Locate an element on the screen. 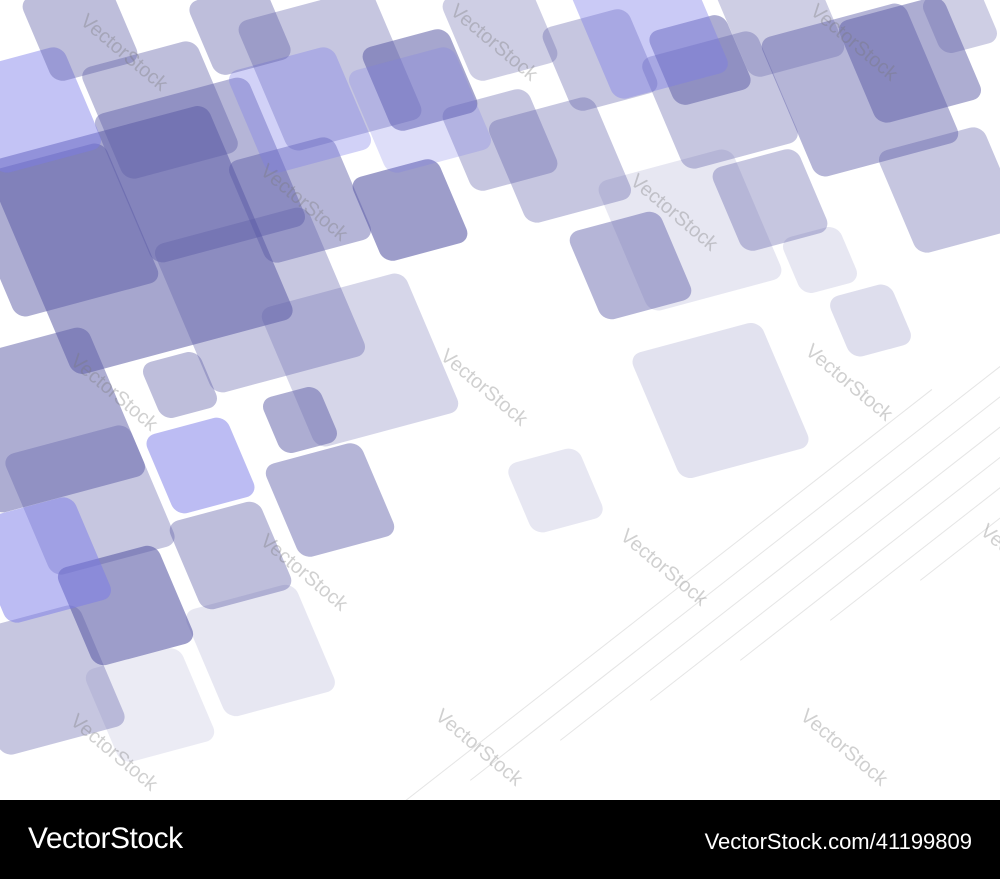 This screenshot has width=1000, height=879. vectorstock-logo: VectorStock is located at coordinates (105, 838).